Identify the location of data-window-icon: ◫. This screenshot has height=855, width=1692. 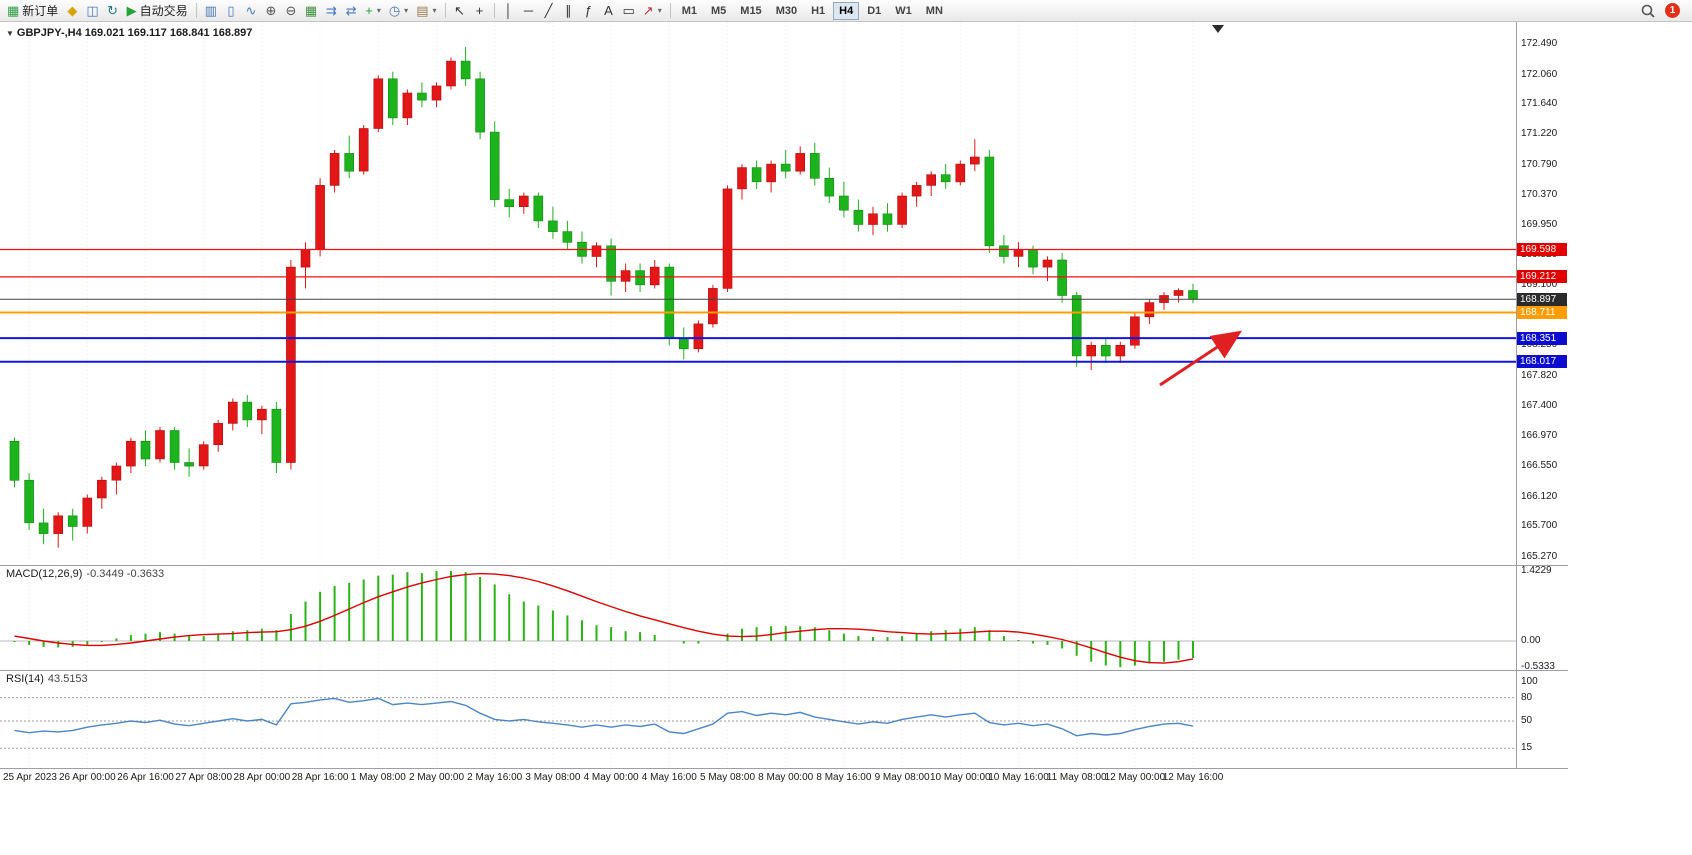
(92, 11).